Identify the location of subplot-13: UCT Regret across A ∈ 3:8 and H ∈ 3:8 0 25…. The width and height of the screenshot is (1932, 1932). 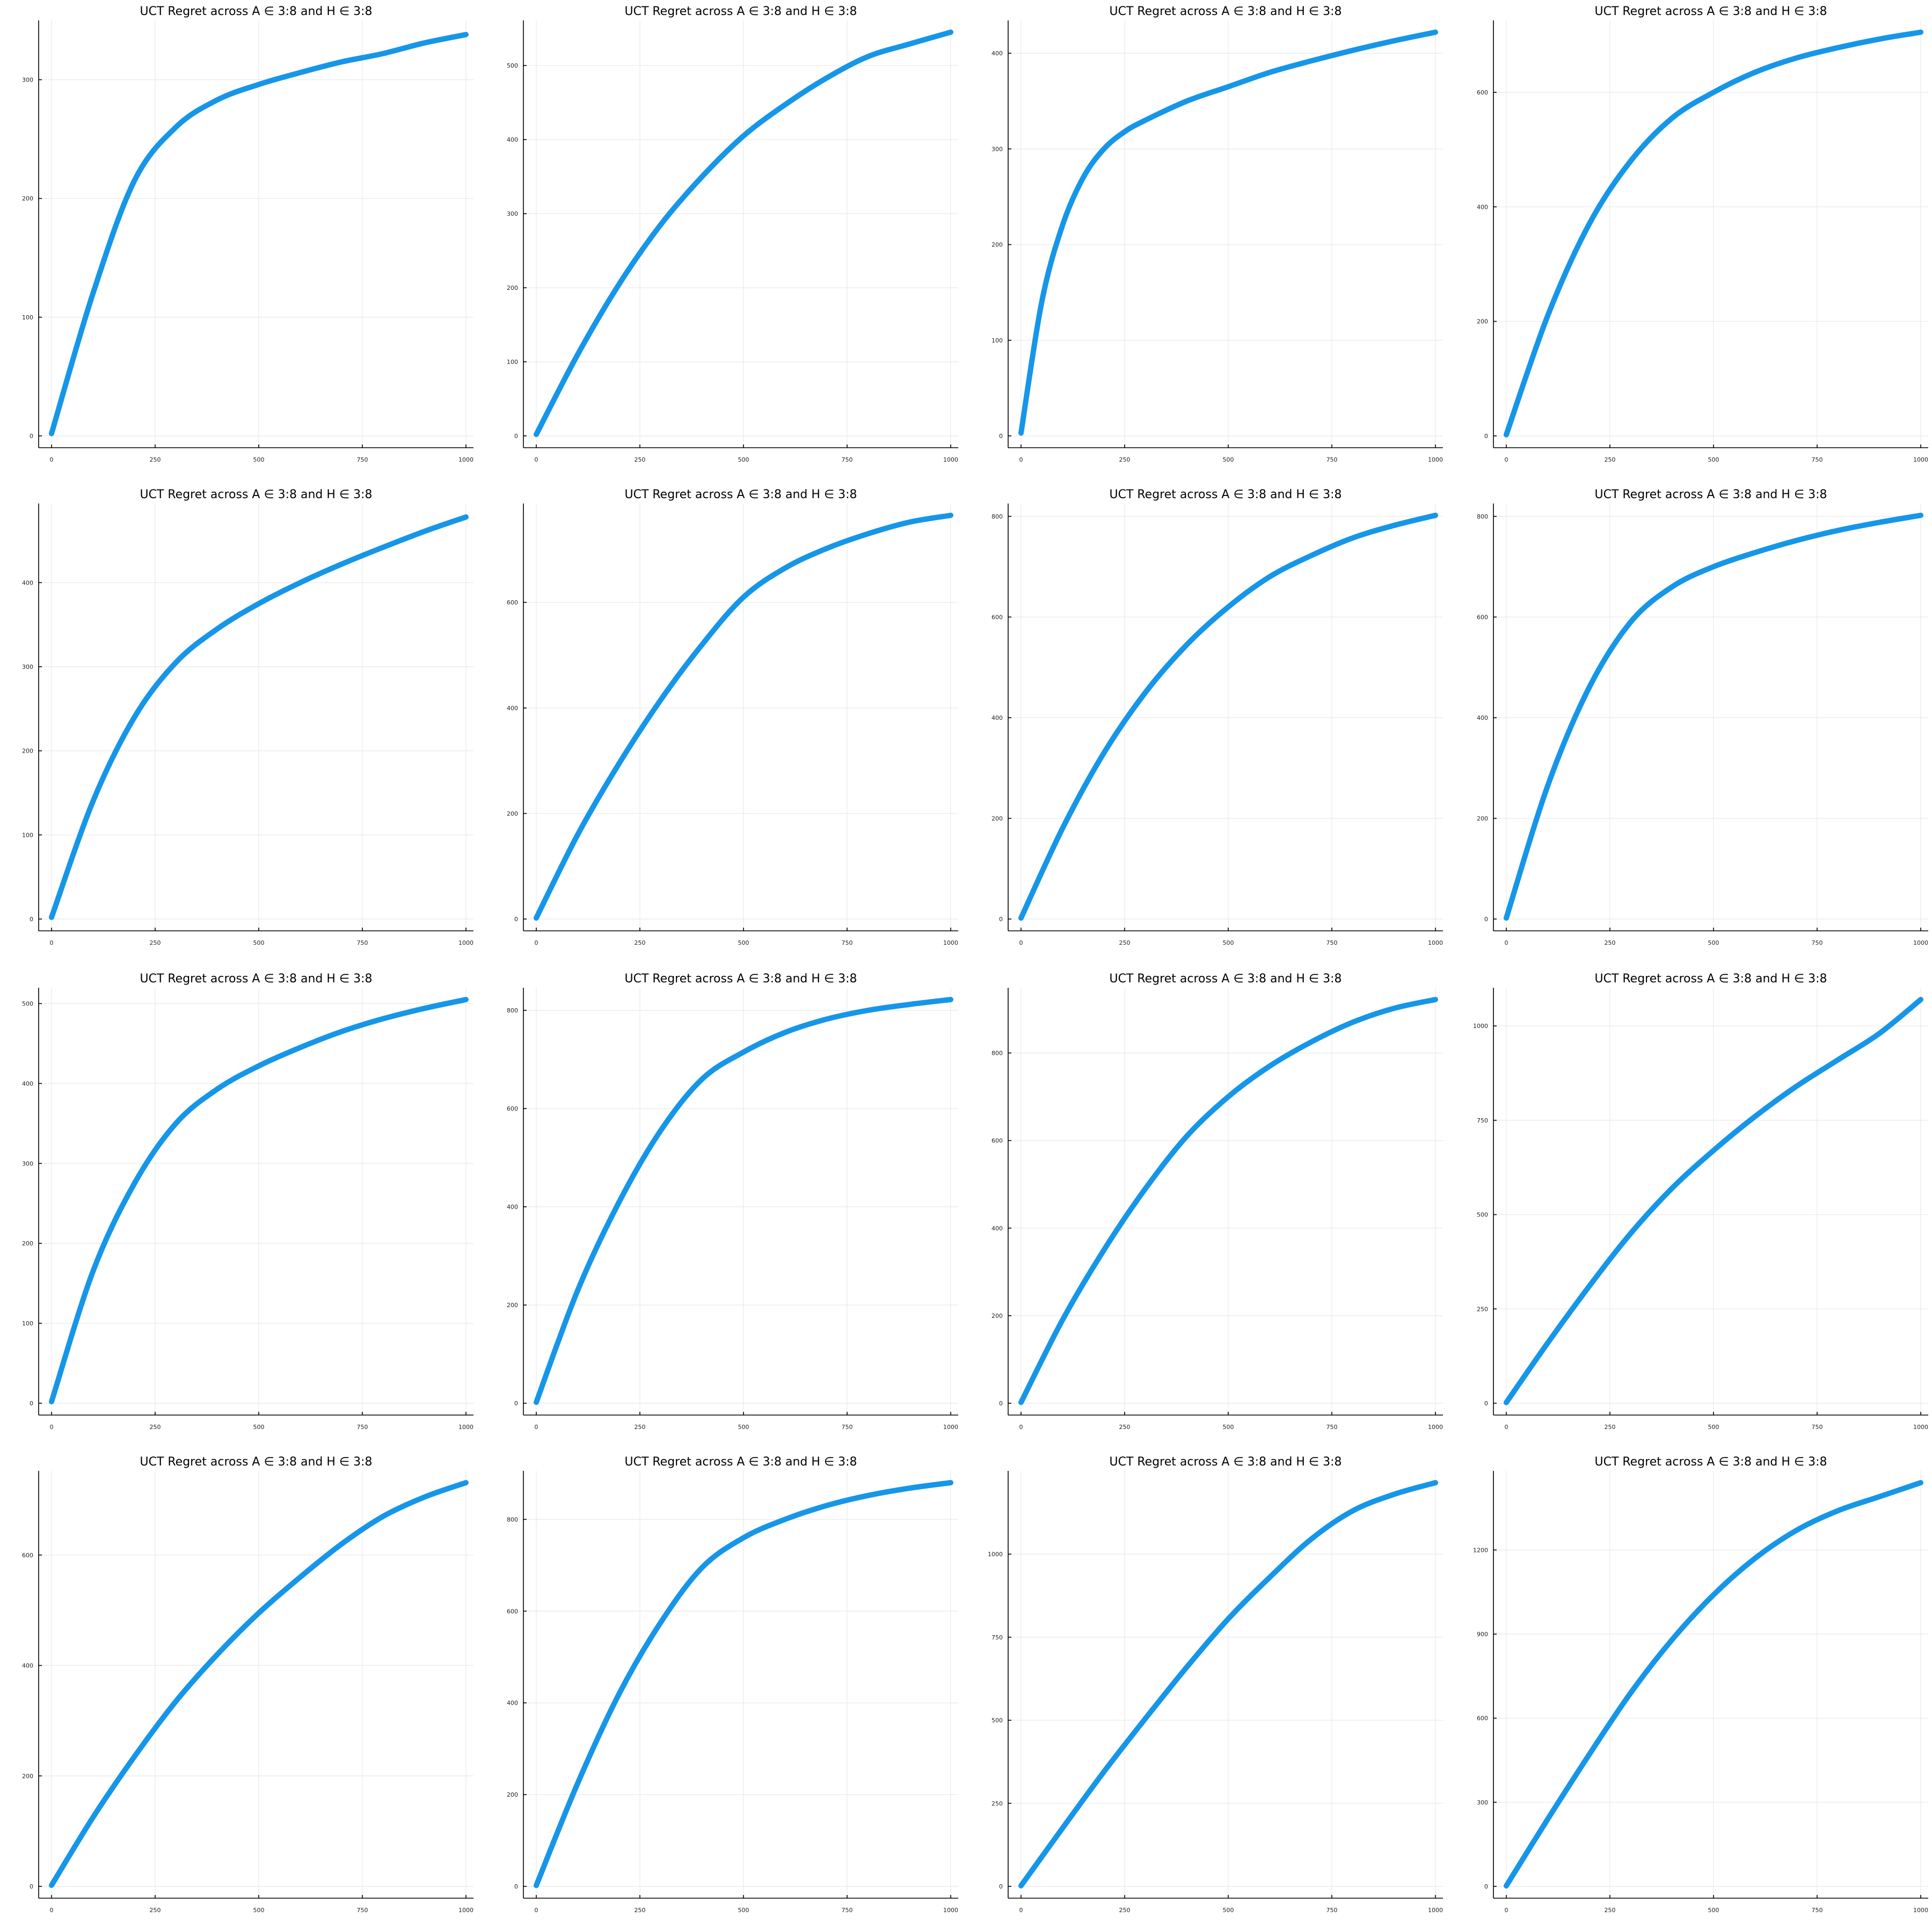
(247, 1684).